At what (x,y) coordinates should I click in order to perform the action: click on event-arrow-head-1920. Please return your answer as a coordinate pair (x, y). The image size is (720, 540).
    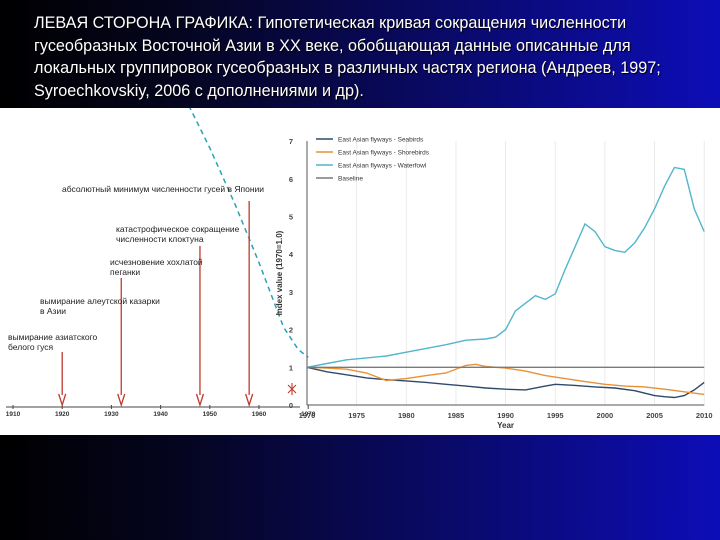
    Looking at the image, I should click on (62, 400).